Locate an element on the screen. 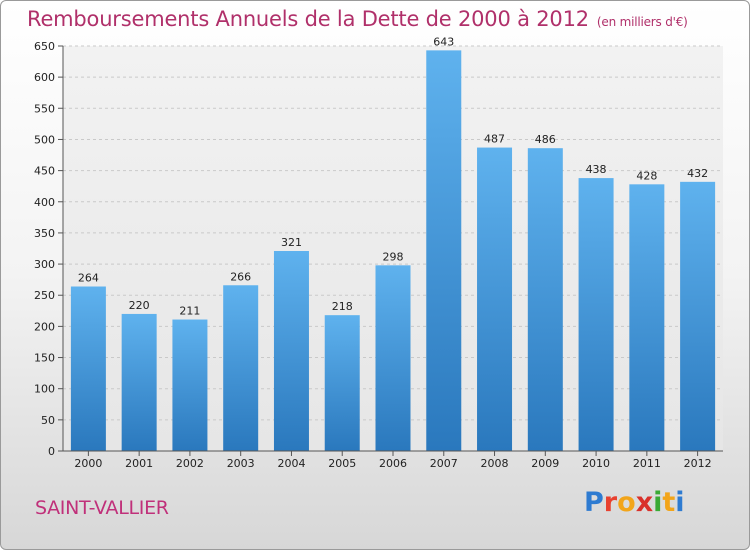 The image size is (750, 550). y-tick-label: 50 is located at coordinates (48, 420).